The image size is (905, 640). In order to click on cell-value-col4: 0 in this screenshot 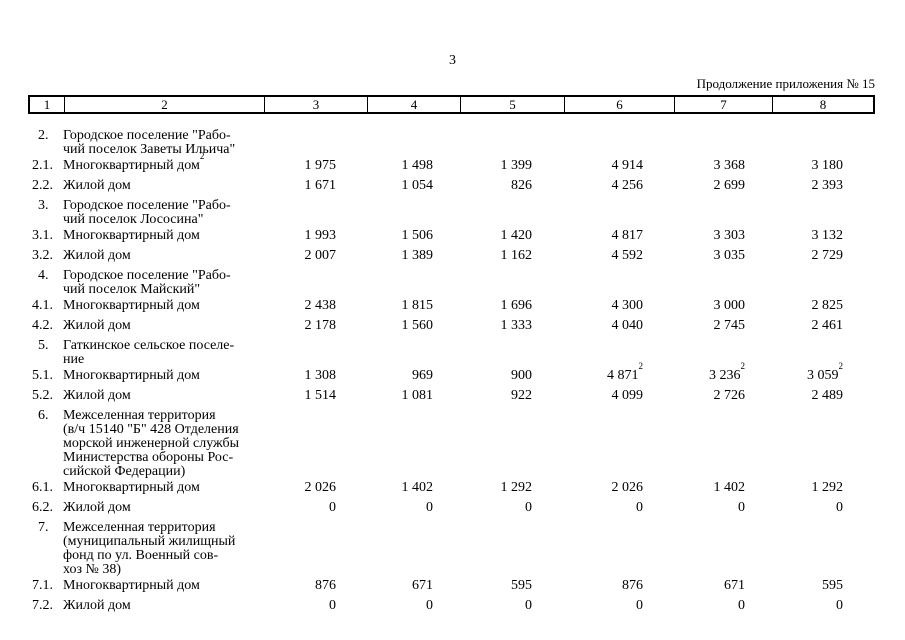, I will do `click(429, 507)`.